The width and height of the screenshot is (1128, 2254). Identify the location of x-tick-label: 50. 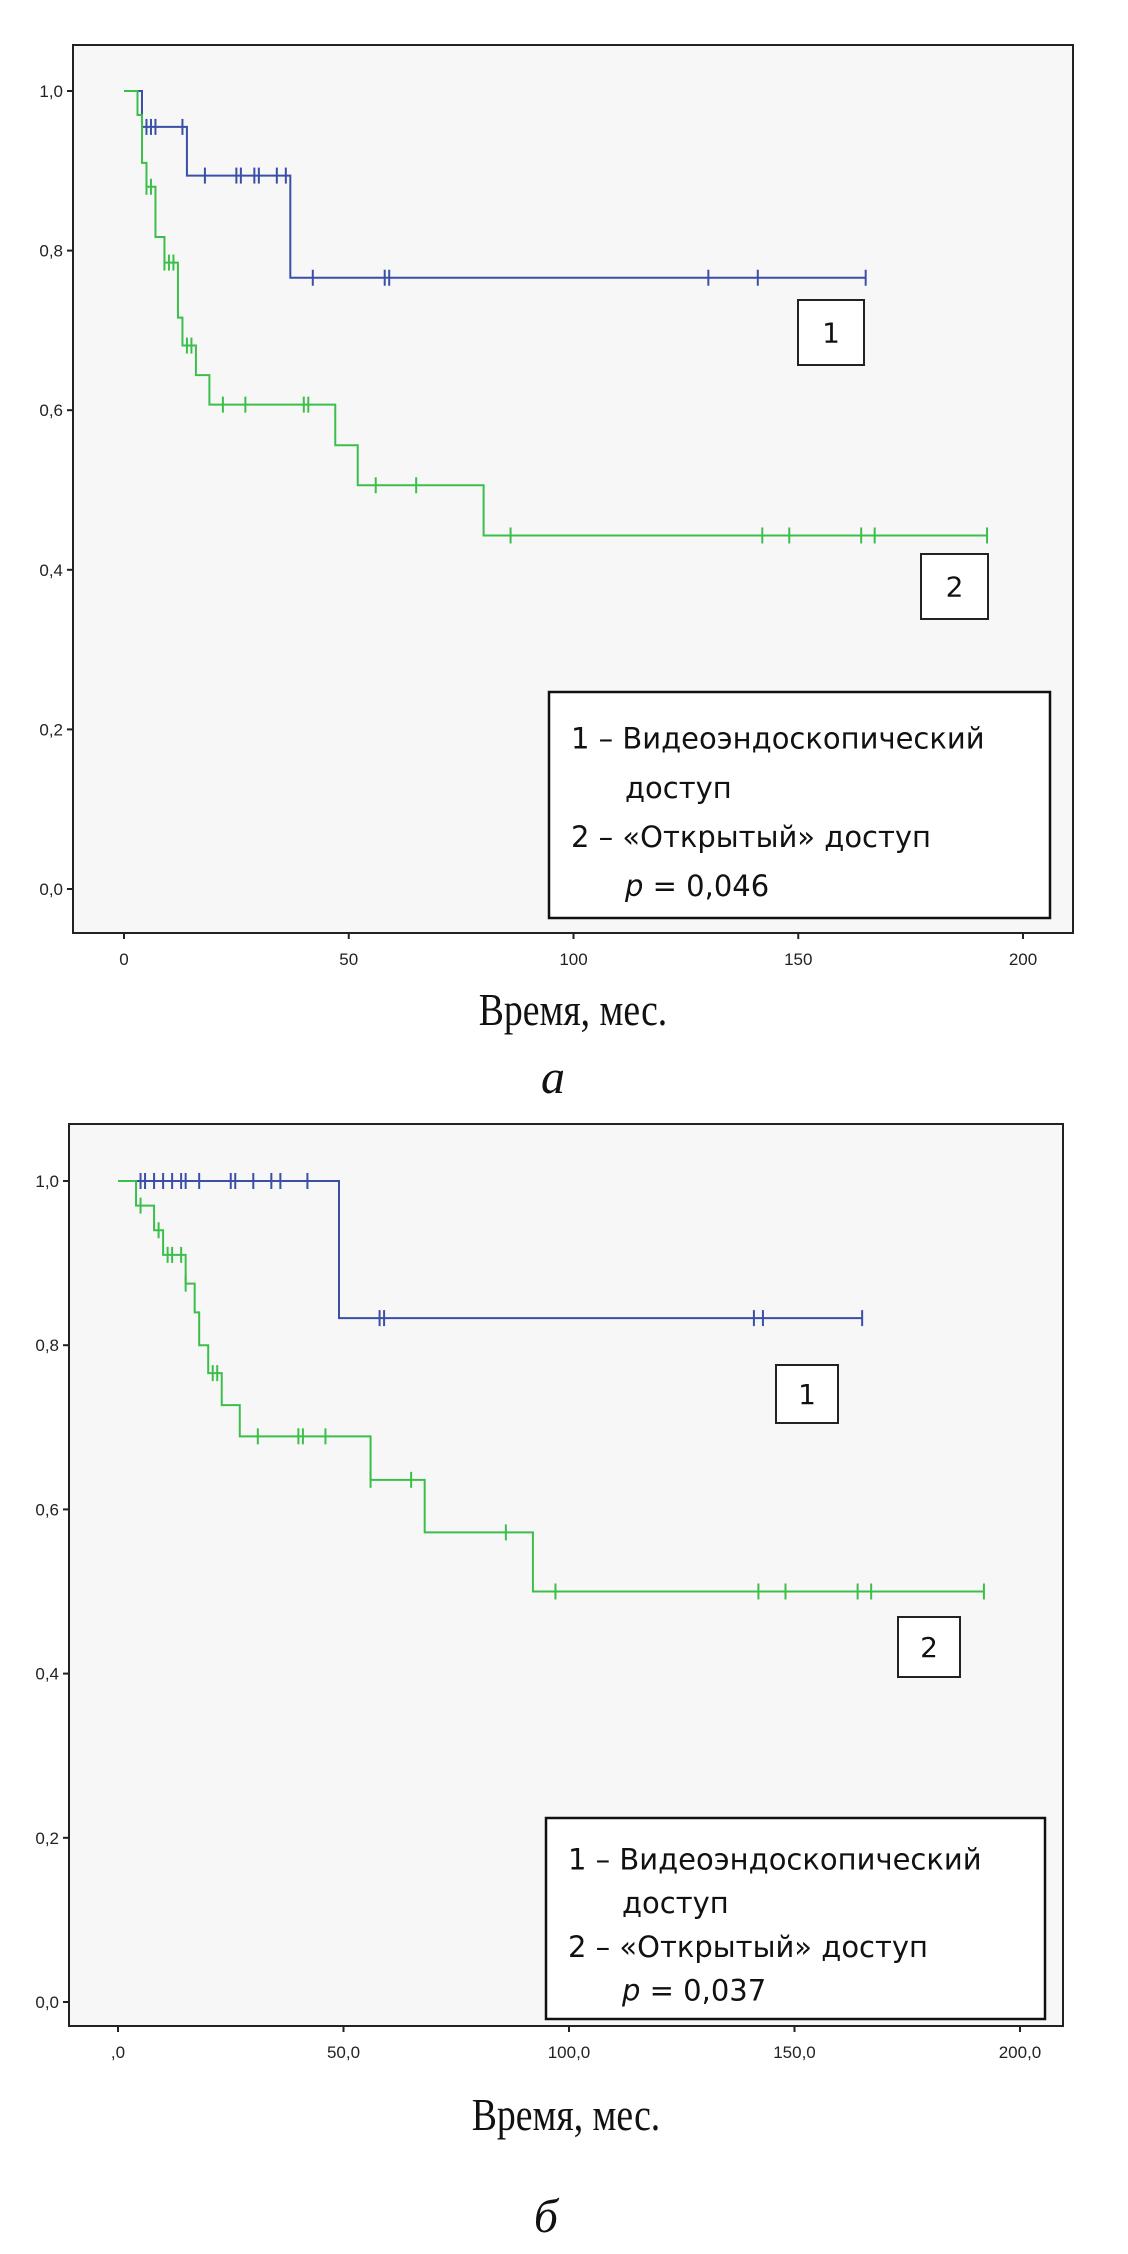
(348, 959).